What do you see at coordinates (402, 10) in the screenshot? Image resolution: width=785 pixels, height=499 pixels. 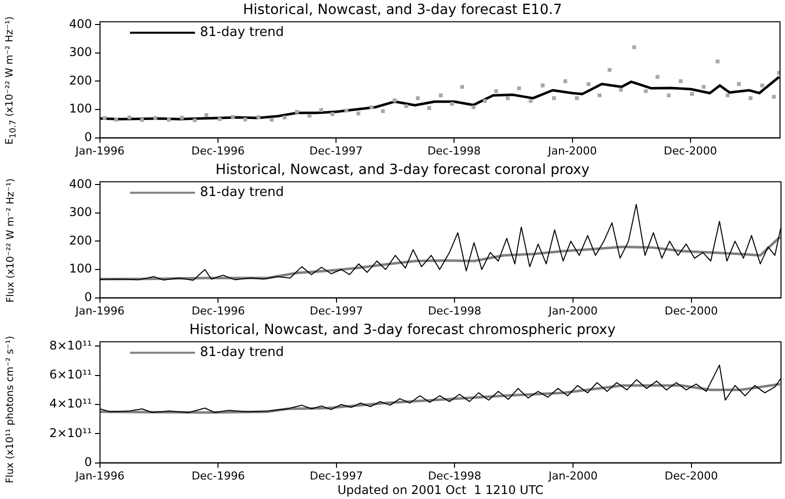 I see `chart-title: Historical, Nowcast, and 3-day forecast E10.7` at bounding box center [402, 10].